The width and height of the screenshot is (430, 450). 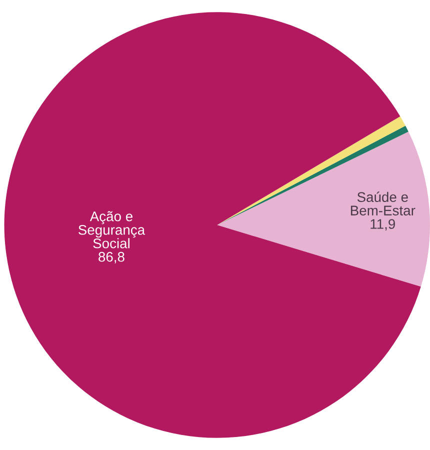 What do you see at coordinates (382, 225) in the screenshot?
I see `data-label: 11,9` at bounding box center [382, 225].